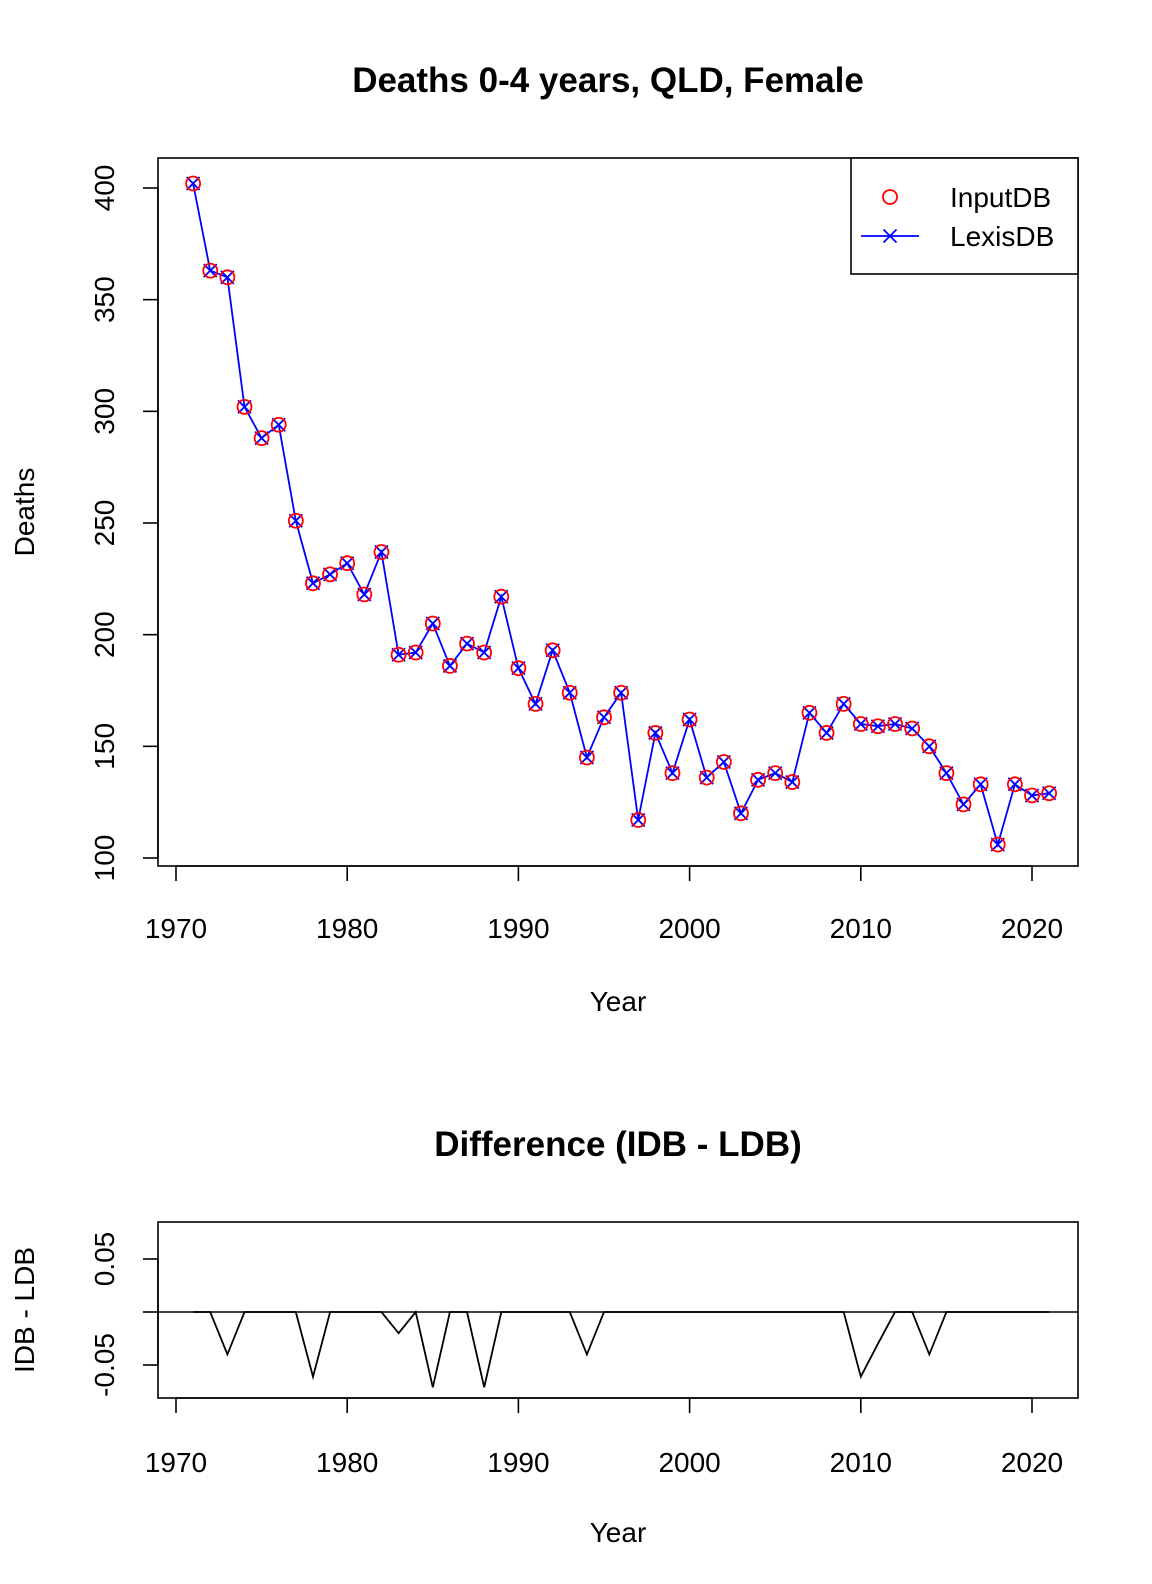 The width and height of the screenshot is (1152, 1584). I want to click on y-tick-label: 150, so click(104, 746).